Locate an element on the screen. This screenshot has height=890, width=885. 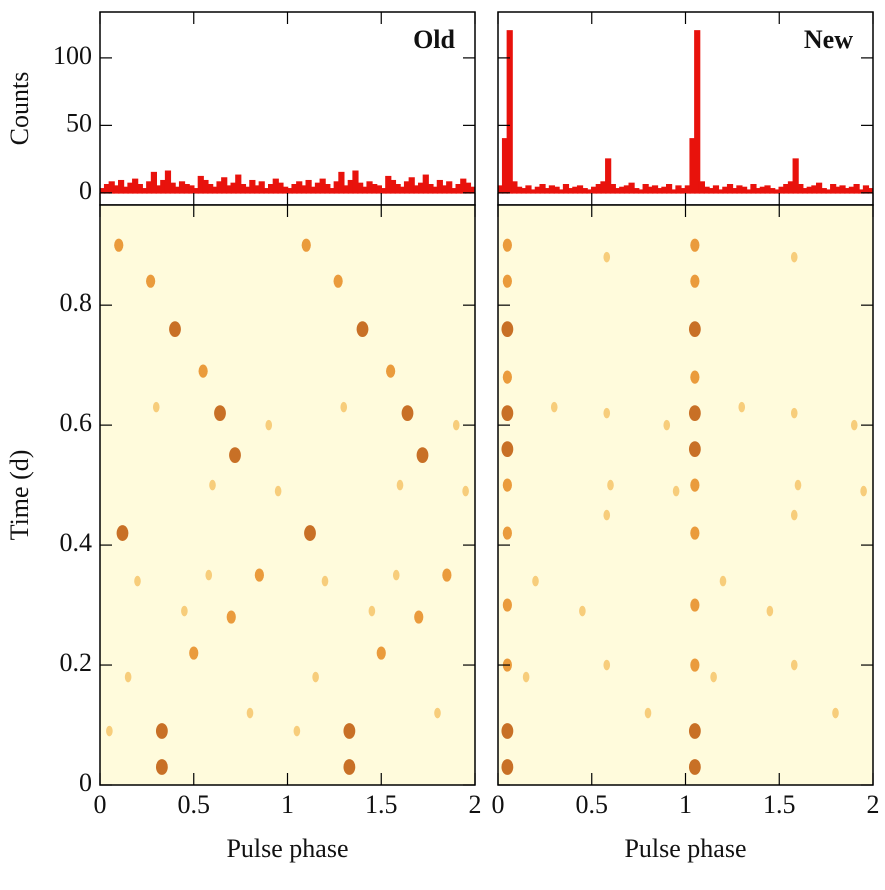
y-tick-label: 50 is located at coordinates (79, 122).